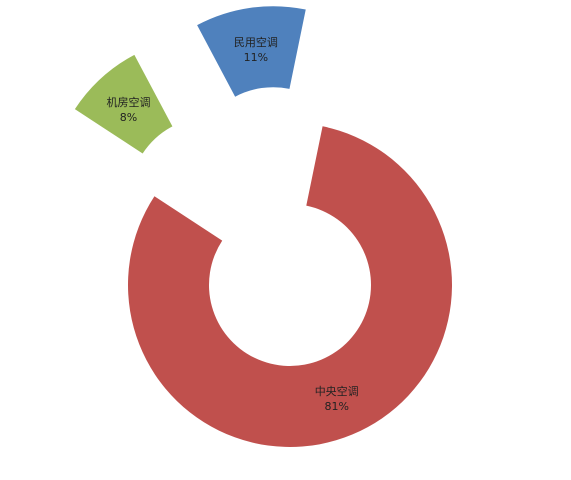 Image resolution: width=571 pixels, height=480 pixels. What do you see at coordinates (129, 102) in the screenshot?
I see `slice-label-name: 机房空调` at bounding box center [129, 102].